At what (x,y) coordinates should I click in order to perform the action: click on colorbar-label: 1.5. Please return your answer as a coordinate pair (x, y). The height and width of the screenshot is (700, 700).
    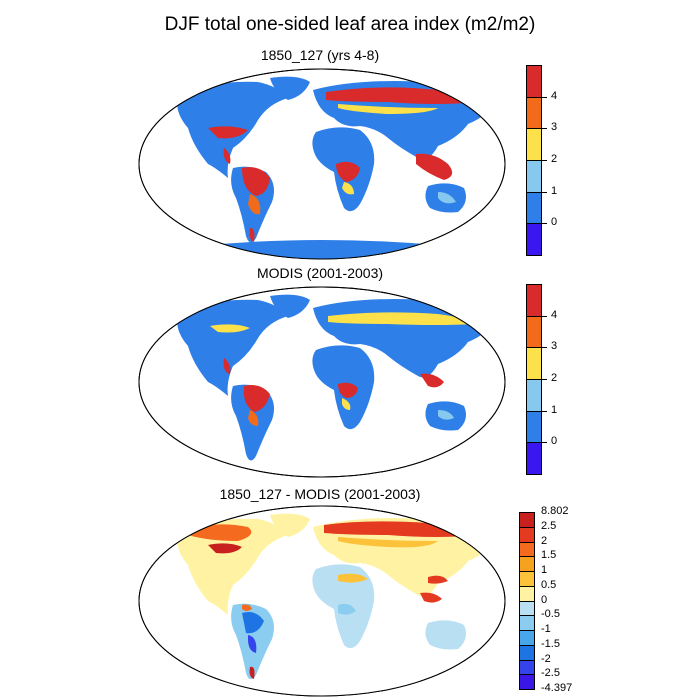
    Looking at the image, I should click on (549, 555).